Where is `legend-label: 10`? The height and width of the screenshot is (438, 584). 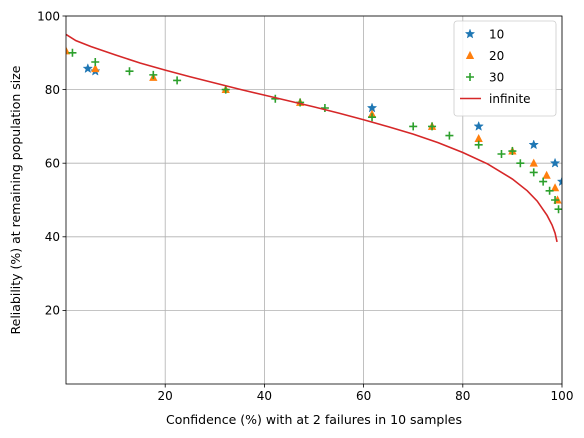 legend-label: 10 is located at coordinates (496, 34).